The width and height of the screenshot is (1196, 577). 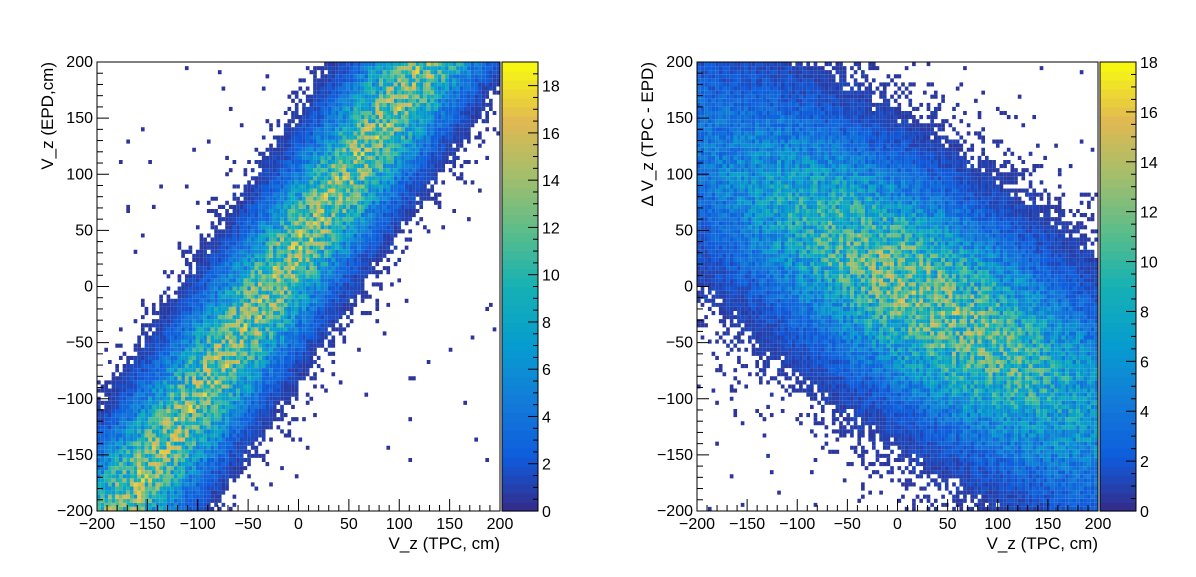 What do you see at coordinates (75, 399) in the screenshot?
I see `y-tick-label: −100` at bounding box center [75, 399].